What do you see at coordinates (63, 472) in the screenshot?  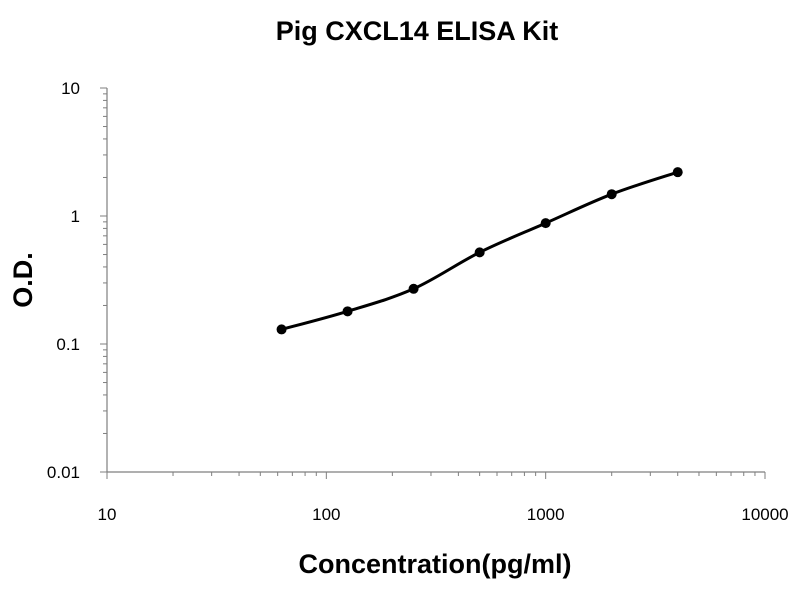 I see `y-tick-label: 0.01` at bounding box center [63, 472].